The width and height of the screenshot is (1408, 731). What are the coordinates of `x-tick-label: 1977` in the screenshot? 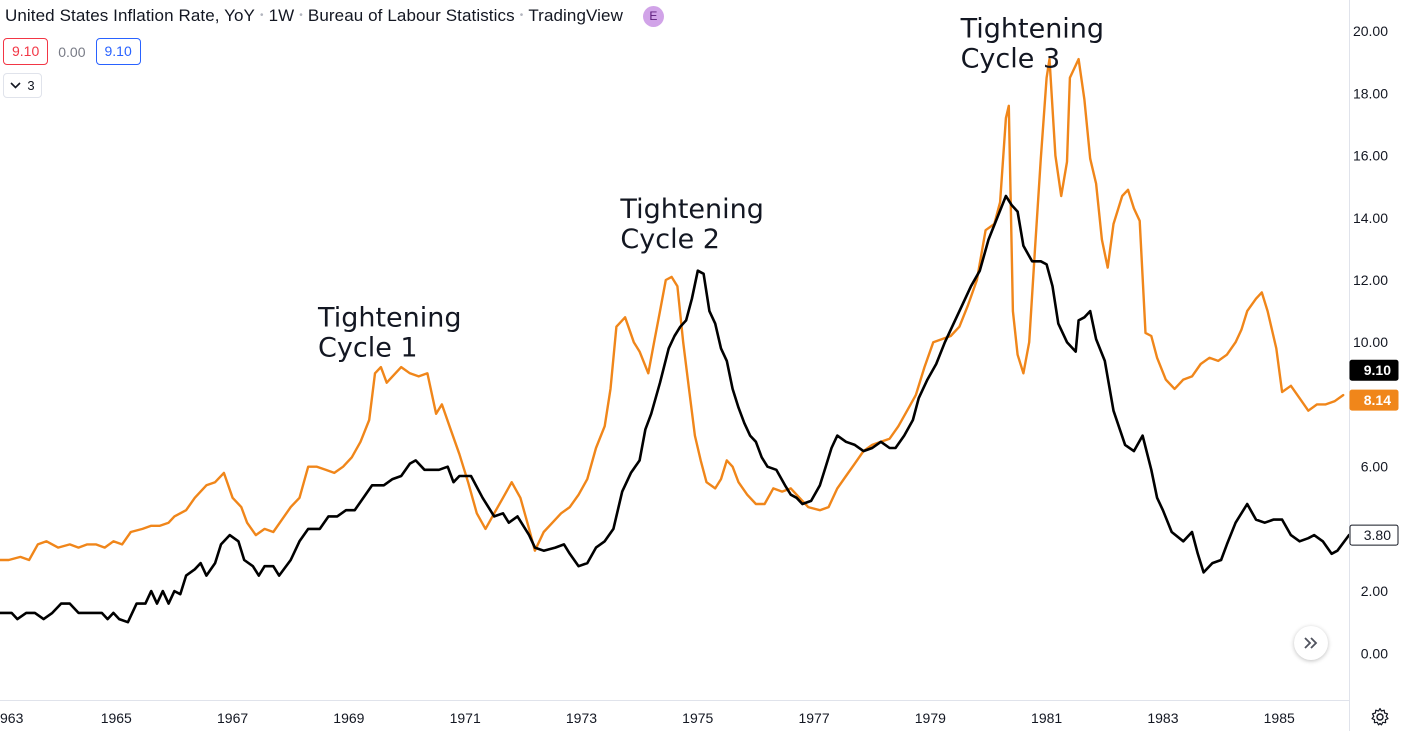 It's located at (813, 718).